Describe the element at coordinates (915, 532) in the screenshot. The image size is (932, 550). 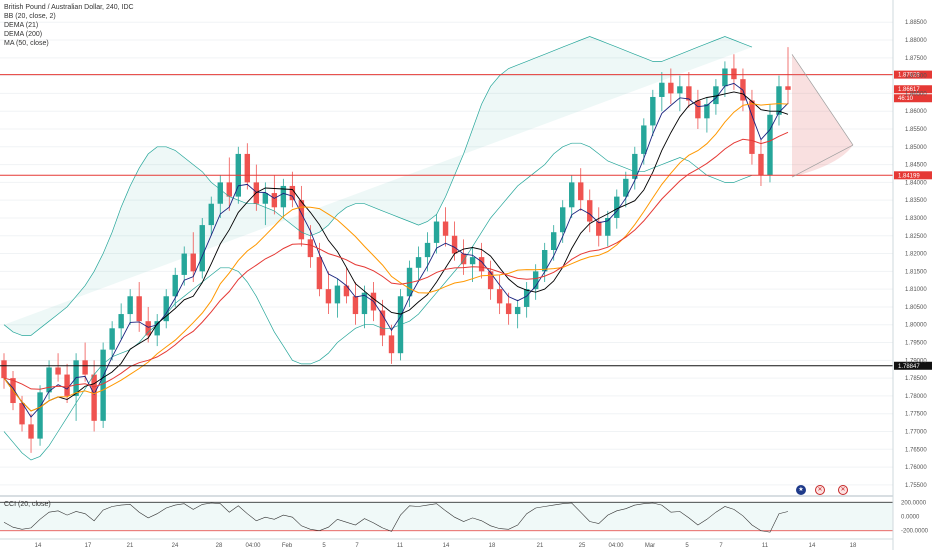
I see `cci-tick-label: -200.0000` at that location.